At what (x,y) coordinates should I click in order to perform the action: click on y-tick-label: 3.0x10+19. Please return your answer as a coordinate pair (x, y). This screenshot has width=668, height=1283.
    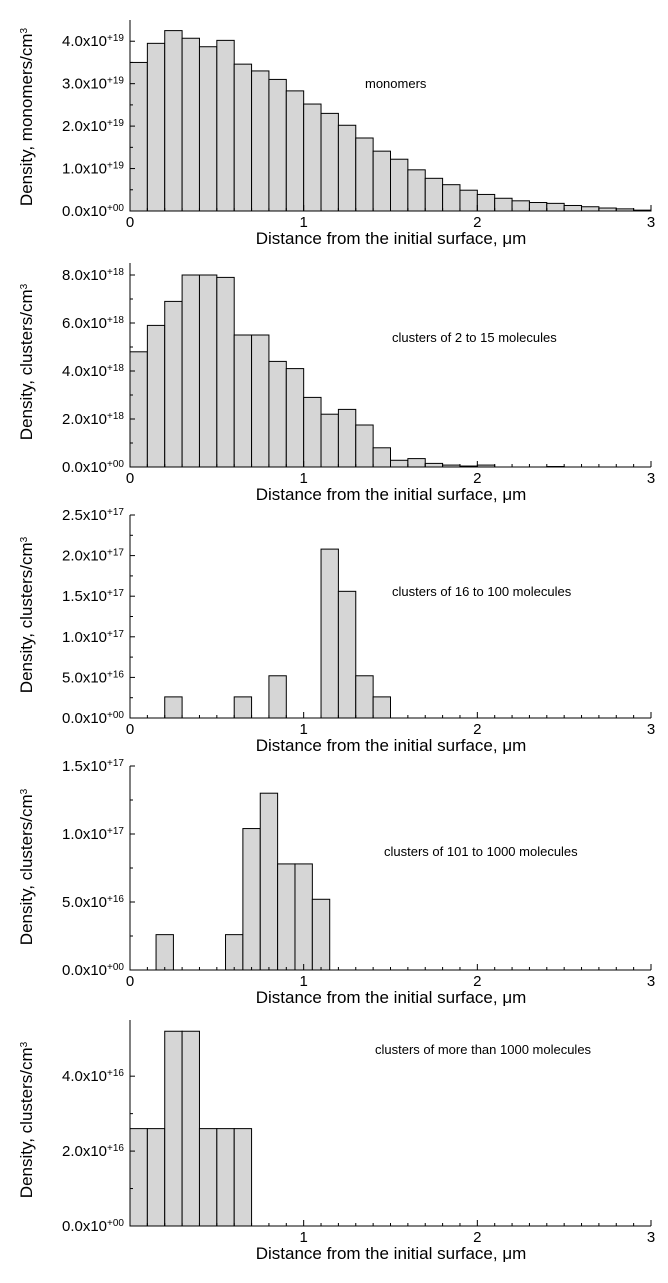
    Looking at the image, I should click on (93, 84).